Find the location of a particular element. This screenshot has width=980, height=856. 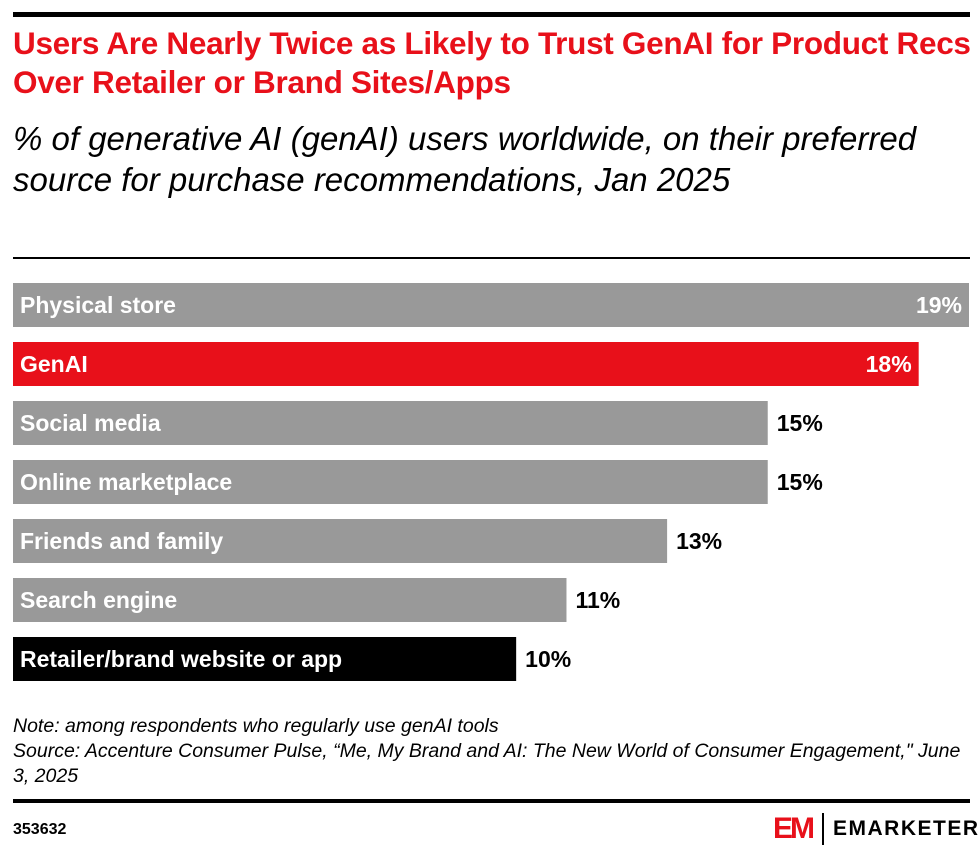

divider is located at coordinates (491, 258).